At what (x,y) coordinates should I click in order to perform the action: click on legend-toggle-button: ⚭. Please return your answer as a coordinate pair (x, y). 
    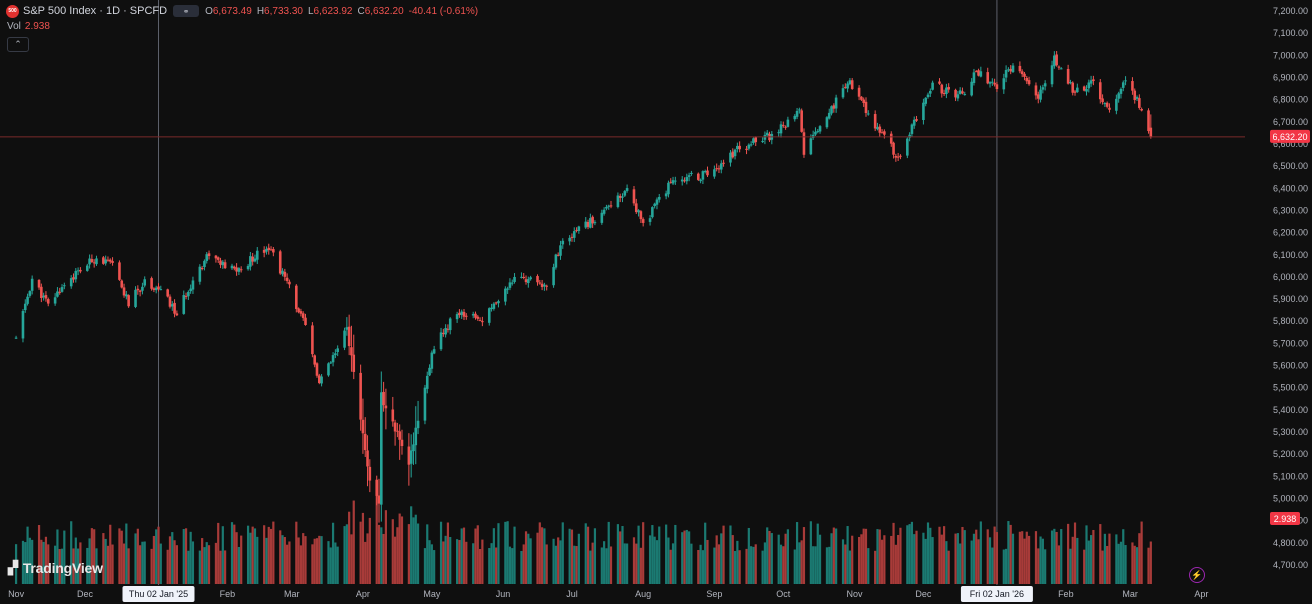
    Looking at the image, I should click on (186, 11).